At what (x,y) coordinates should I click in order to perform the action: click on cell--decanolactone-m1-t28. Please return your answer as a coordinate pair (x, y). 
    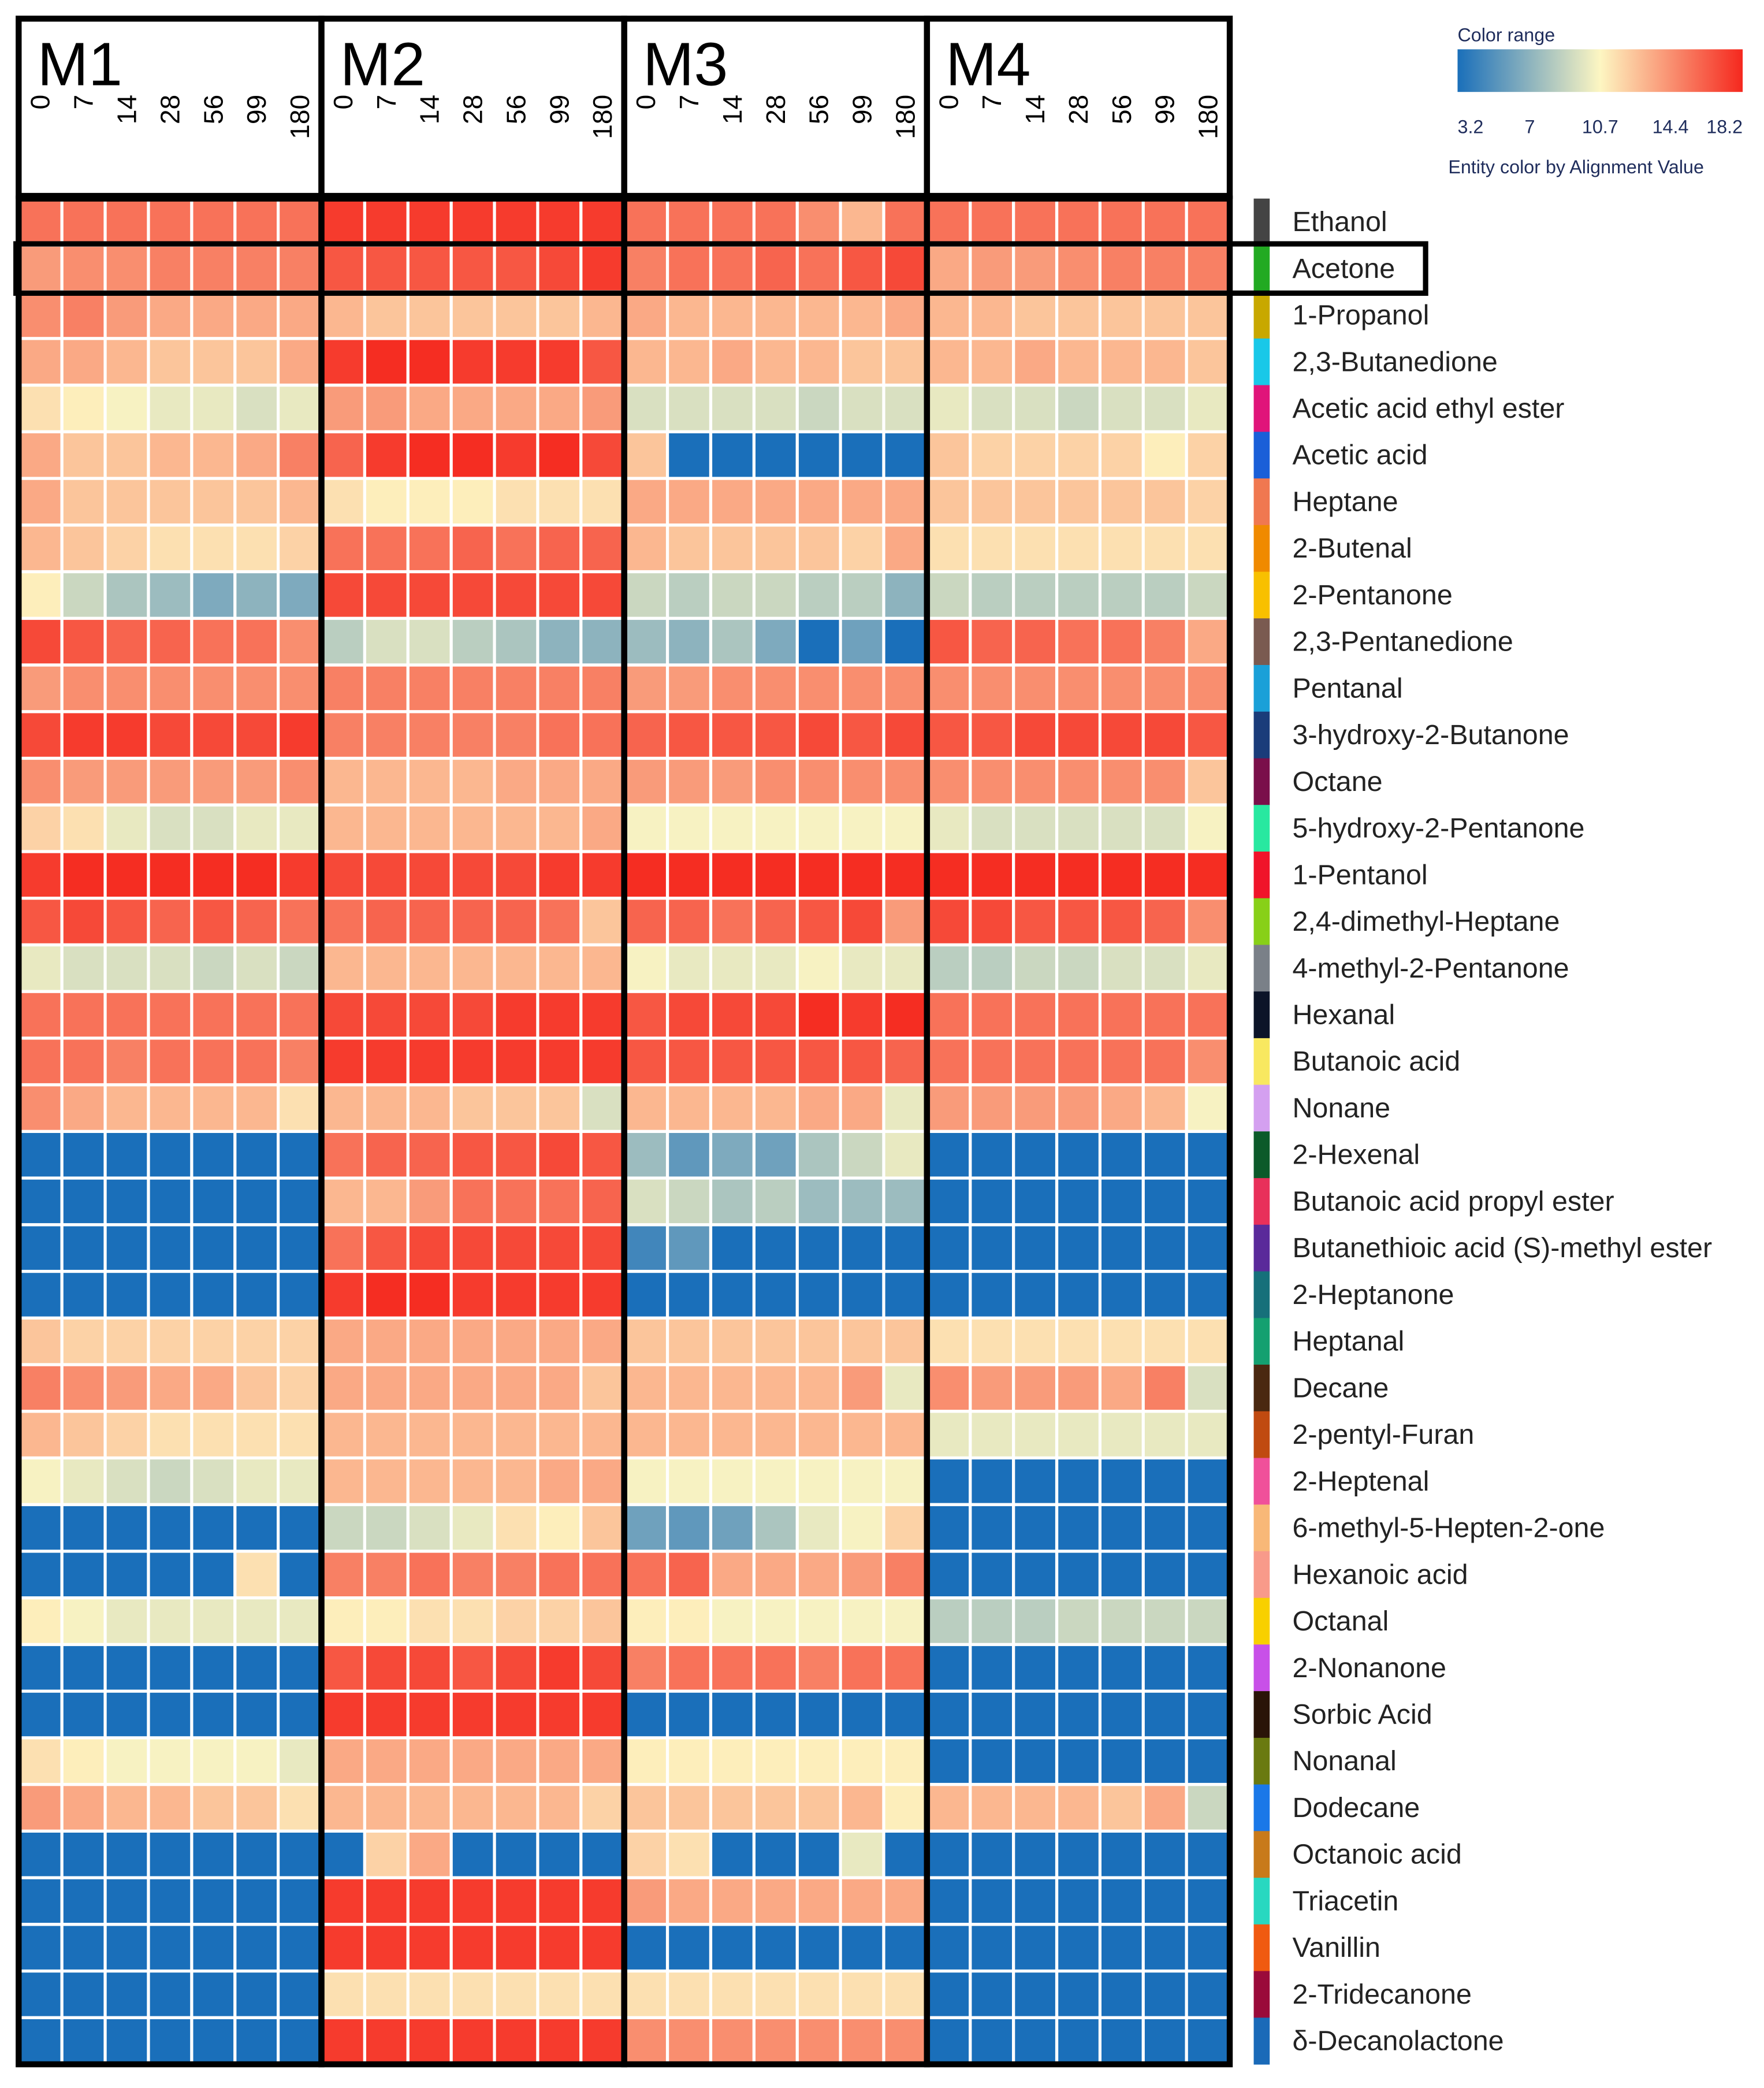
    Looking at the image, I should click on (171, 2041).